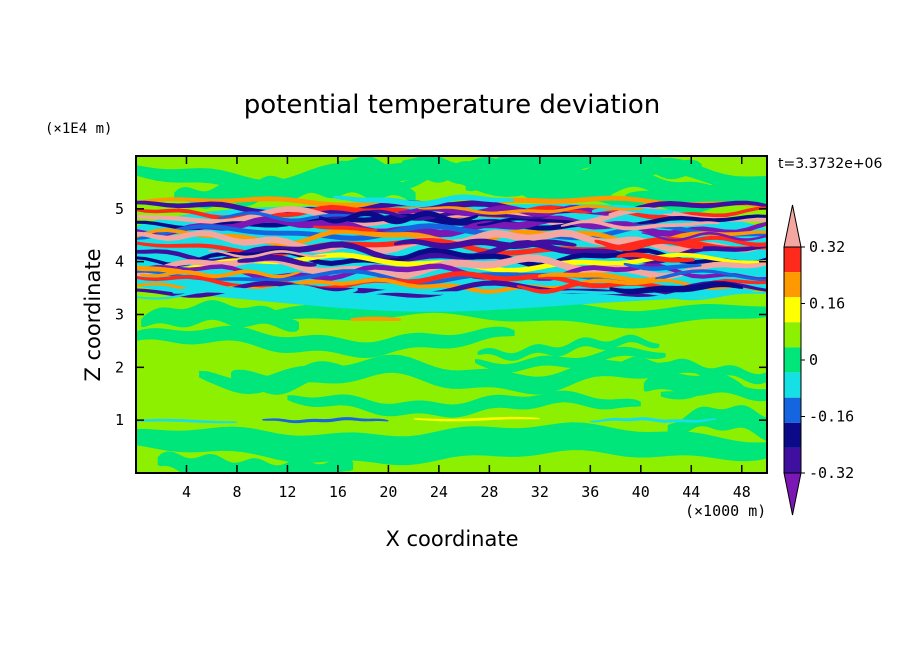 Image resolution: width=904 pixels, height=654 pixels. Describe the element at coordinates (186, 492) in the screenshot. I see `x-tick-label: 4` at that location.